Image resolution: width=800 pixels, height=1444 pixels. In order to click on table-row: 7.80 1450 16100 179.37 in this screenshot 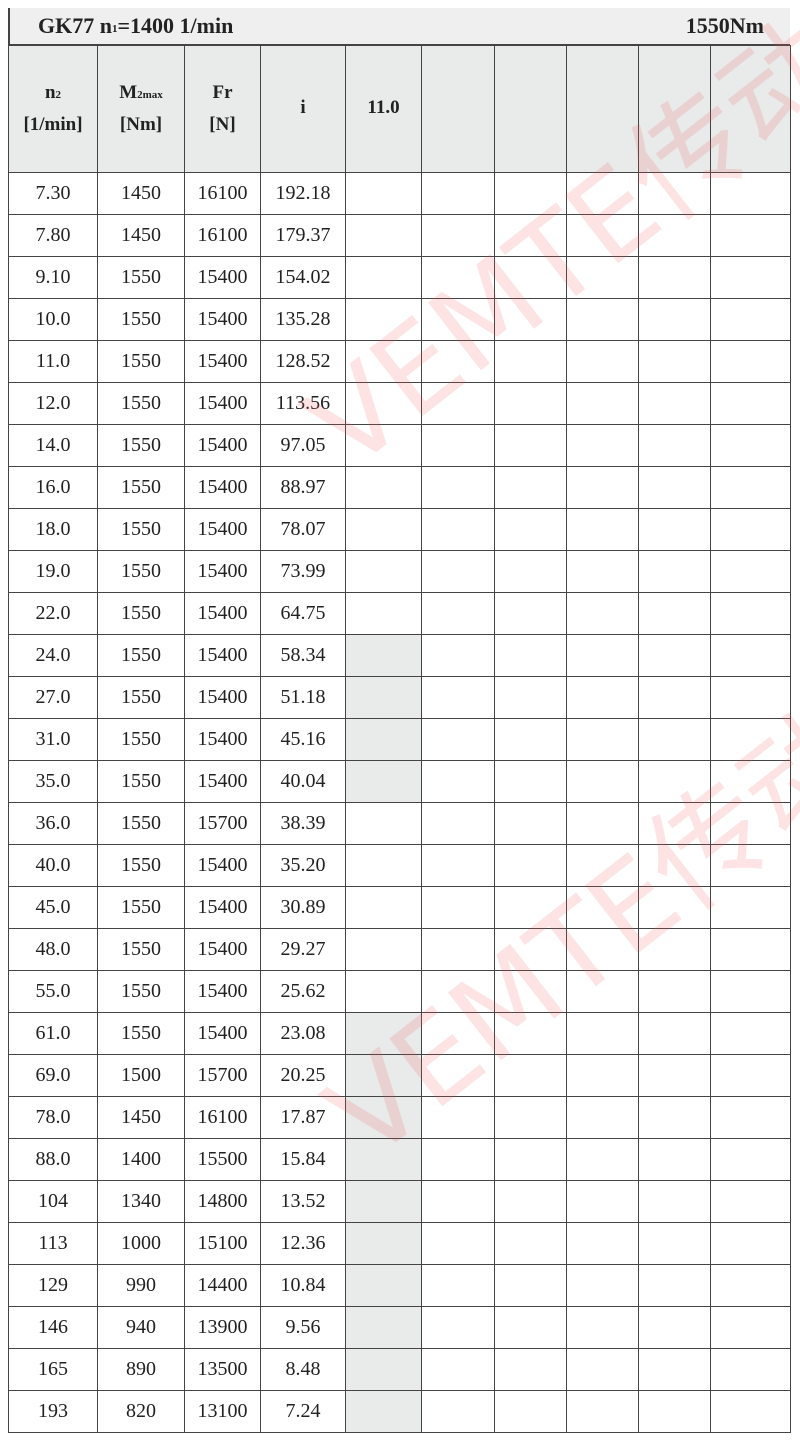, I will do `click(399, 235)`.